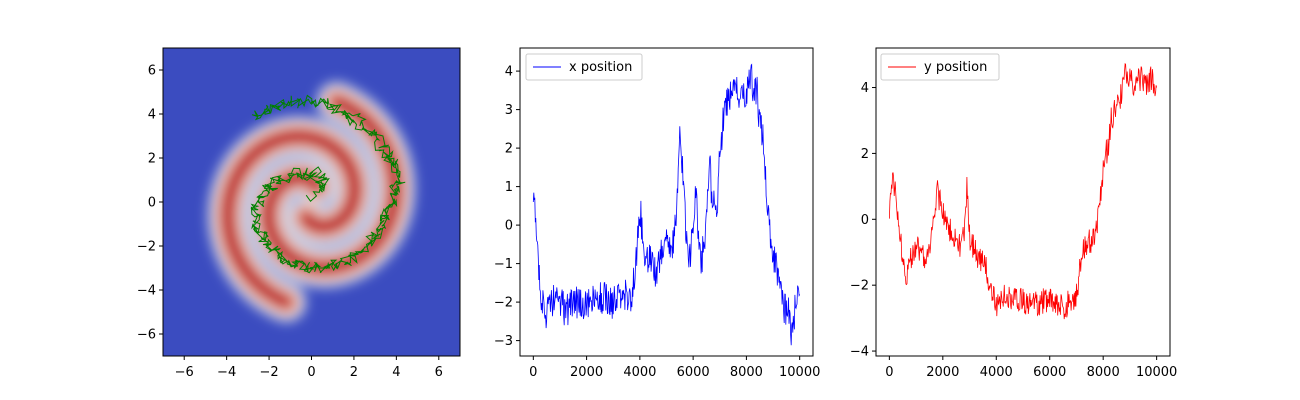  I want to click on x-tick-label: −2, so click(268, 372).